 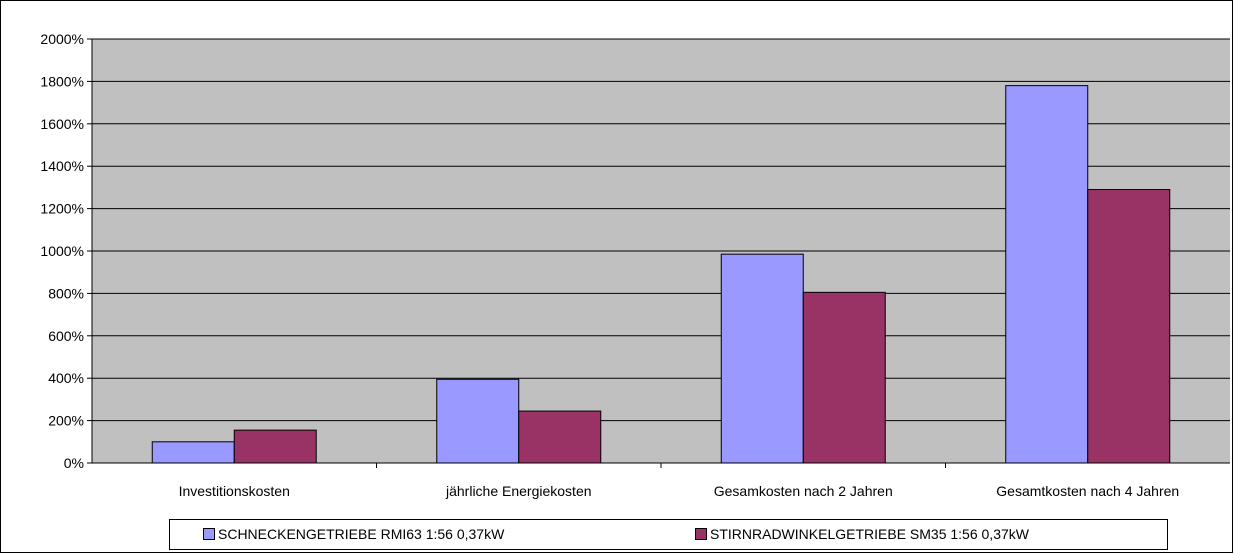 I want to click on y-tick-label: 1000%, so click(x=62, y=251).